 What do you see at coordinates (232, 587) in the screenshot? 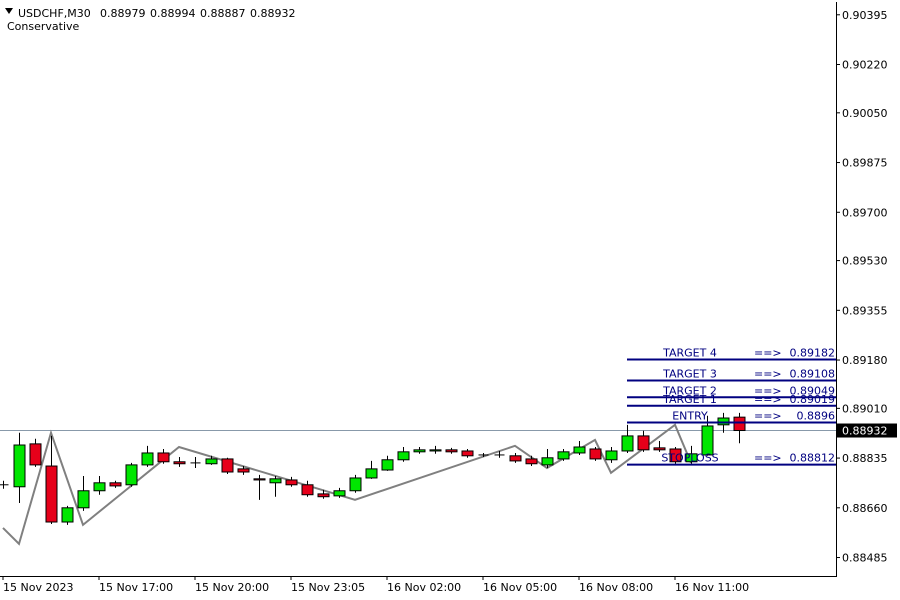
I see `x-tick-label: 15 Nov 20:00` at bounding box center [232, 587].